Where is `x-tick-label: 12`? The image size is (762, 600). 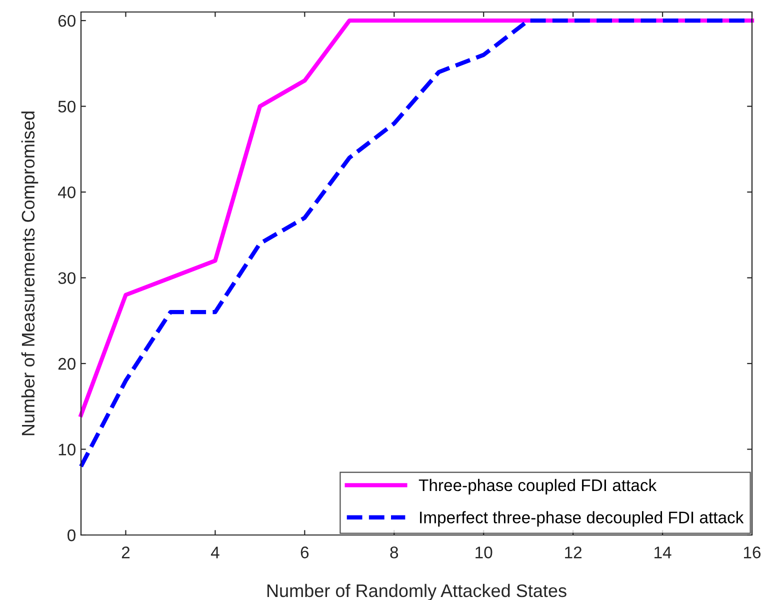
x-tick-label: 12 is located at coordinates (573, 552).